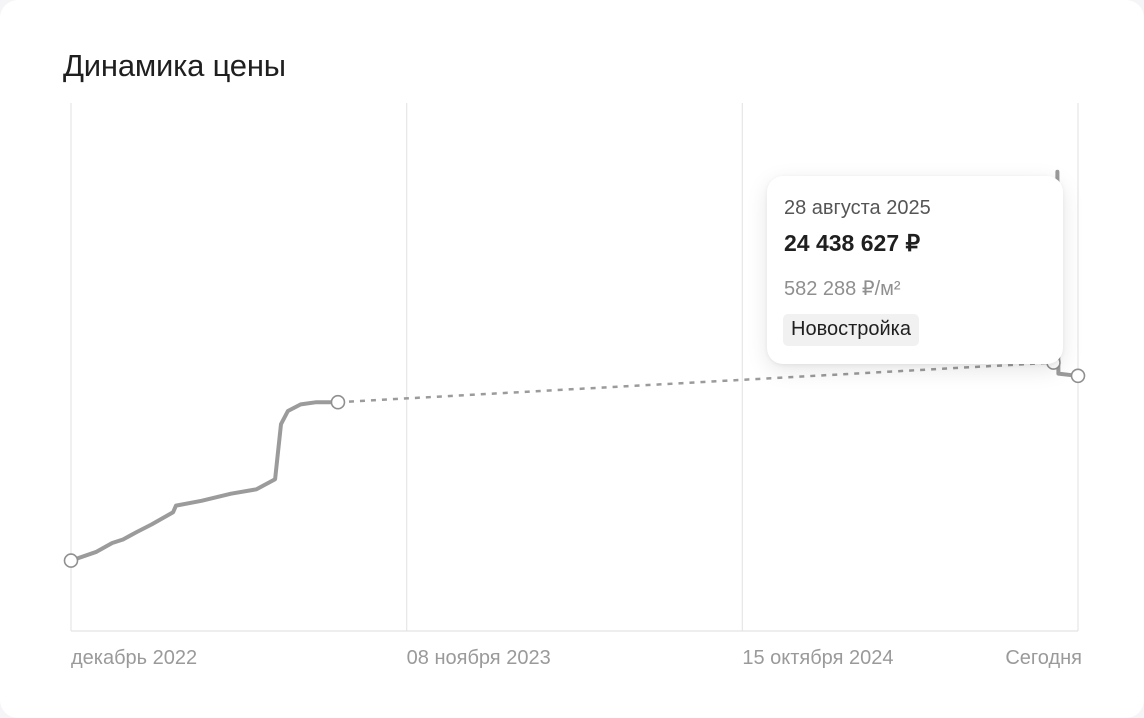 The height and width of the screenshot is (718, 1144). What do you see at coordinates (174, 65) in the screenshot?
I see `chart-title: Динамика цены` at bounding box center [174, 65].